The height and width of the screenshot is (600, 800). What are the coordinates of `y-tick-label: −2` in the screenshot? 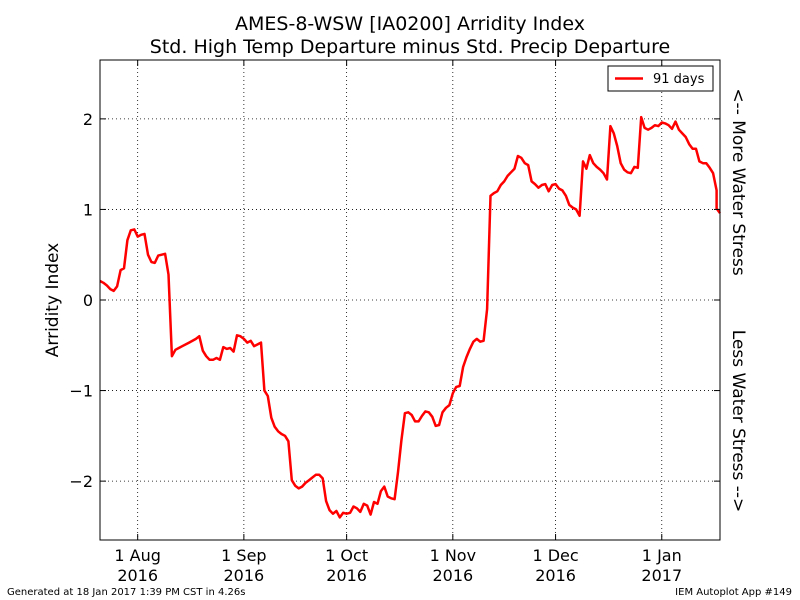 It's located at (81, 481).